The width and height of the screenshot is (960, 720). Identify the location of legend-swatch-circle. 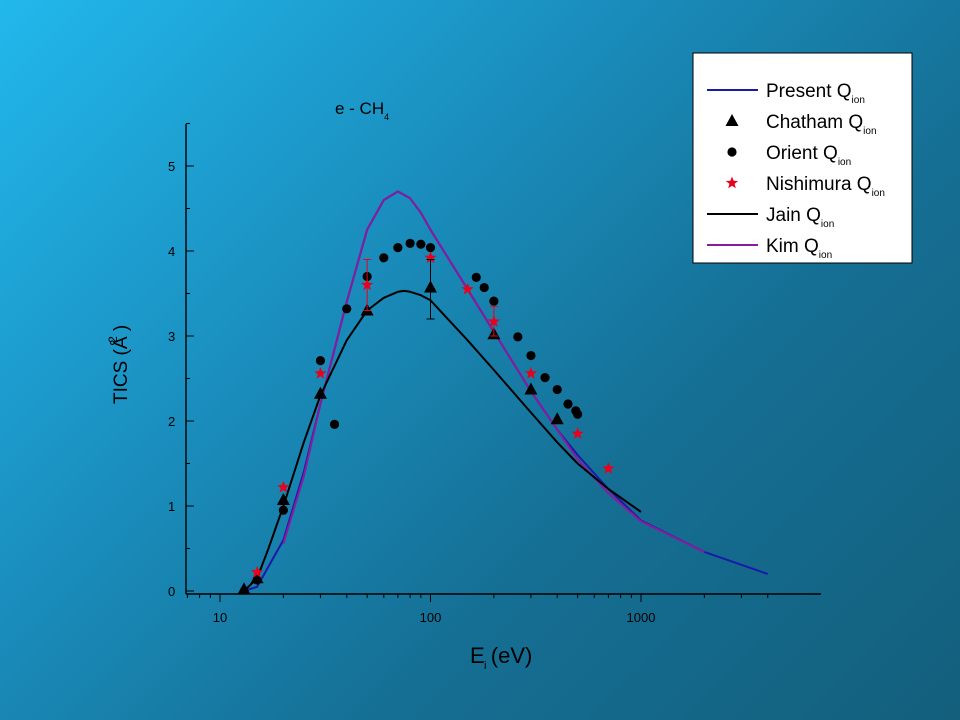
(732, 152).